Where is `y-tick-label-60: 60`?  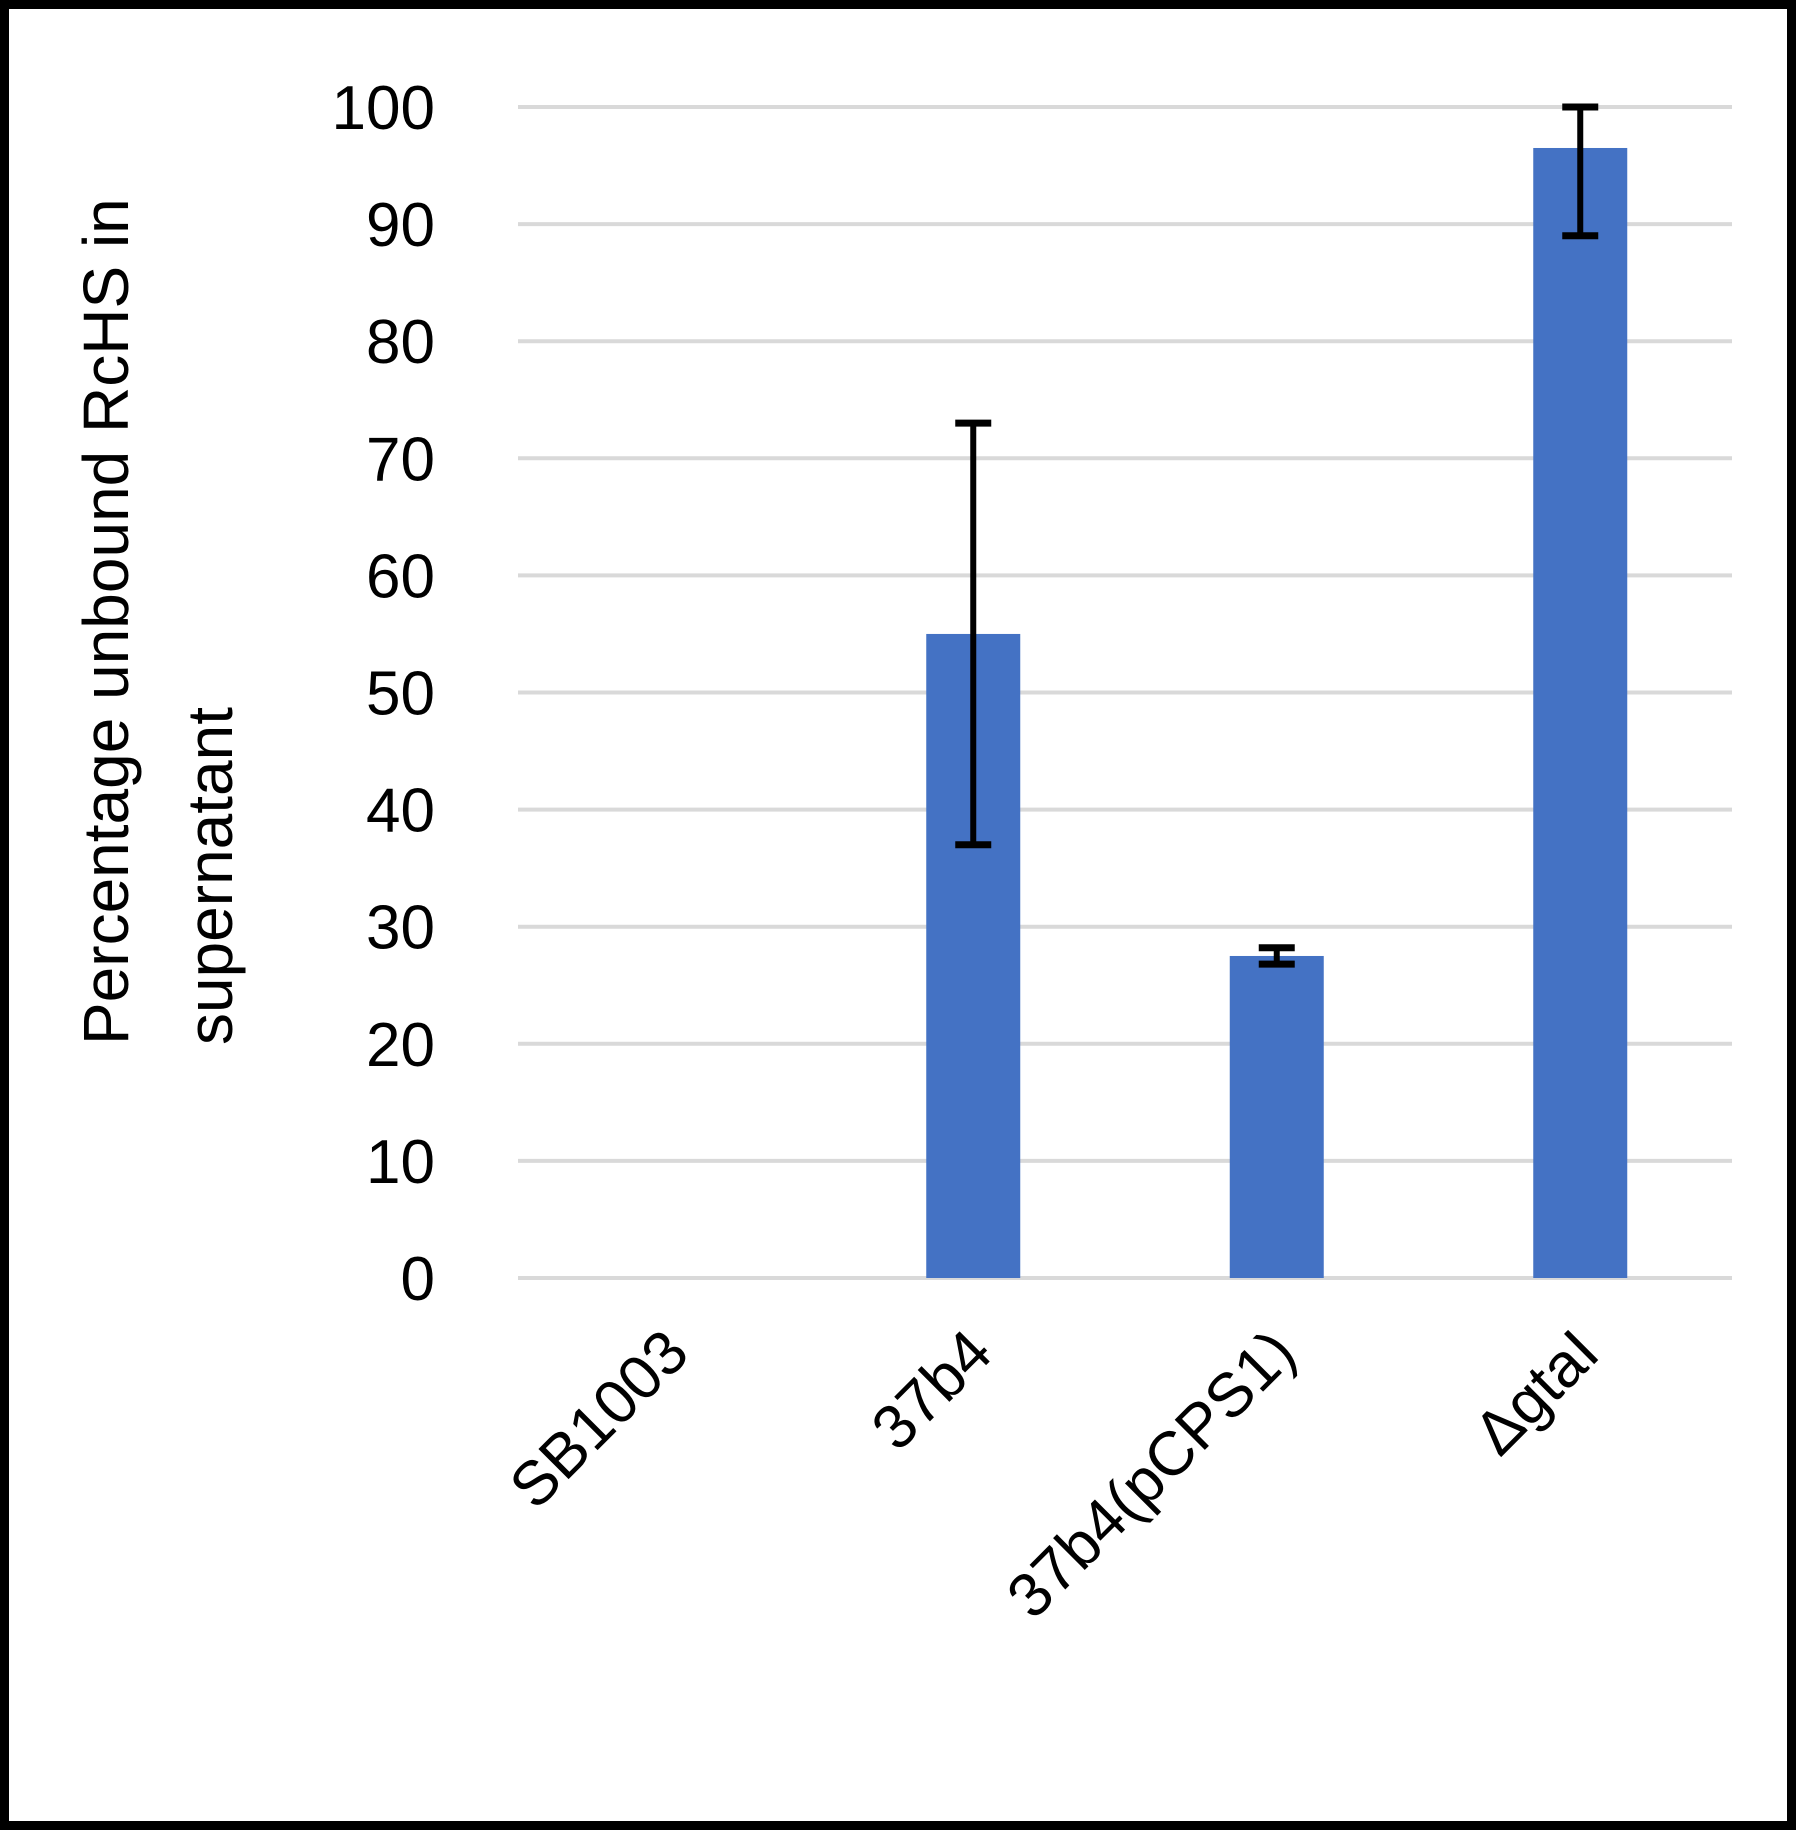 y-tick-label-60: 60 is located at coordinates (400, 576).